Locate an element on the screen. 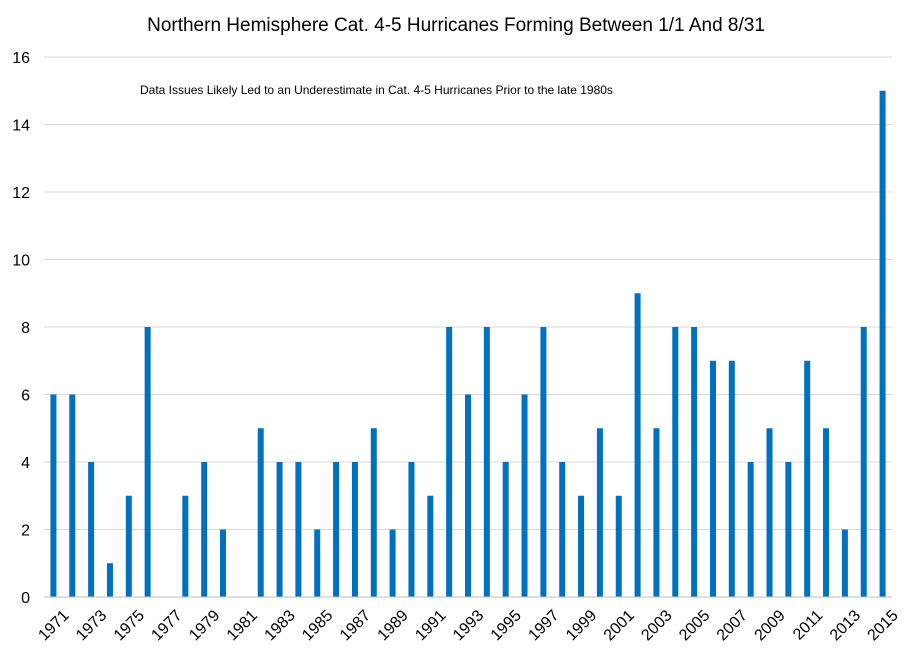 This screenshot has height=661, width=911. bar-1972 is located at coordinates (72, 495).